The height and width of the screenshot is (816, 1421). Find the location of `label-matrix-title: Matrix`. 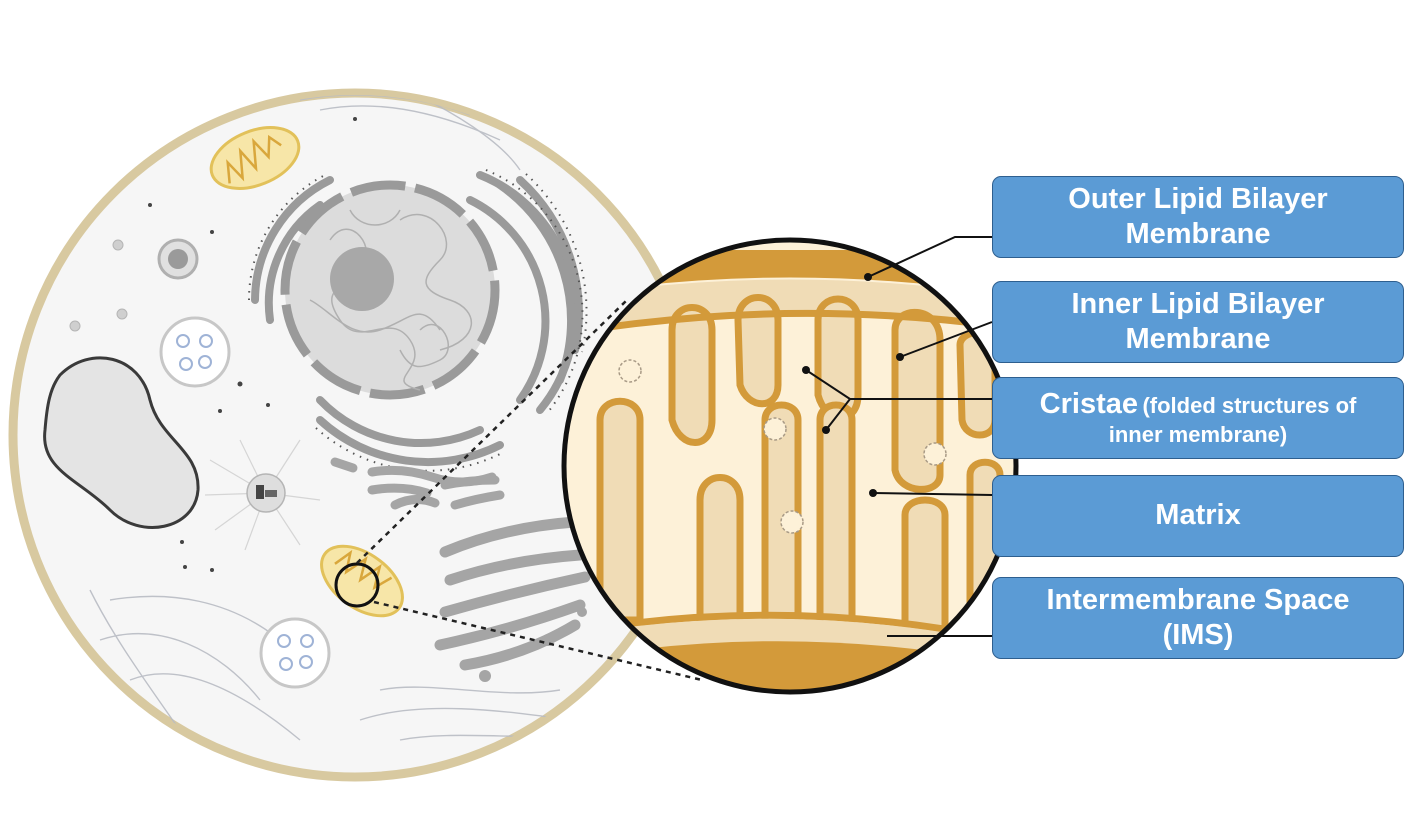

label-matrix-title: Matrix is located at coordinates (1198, 515).